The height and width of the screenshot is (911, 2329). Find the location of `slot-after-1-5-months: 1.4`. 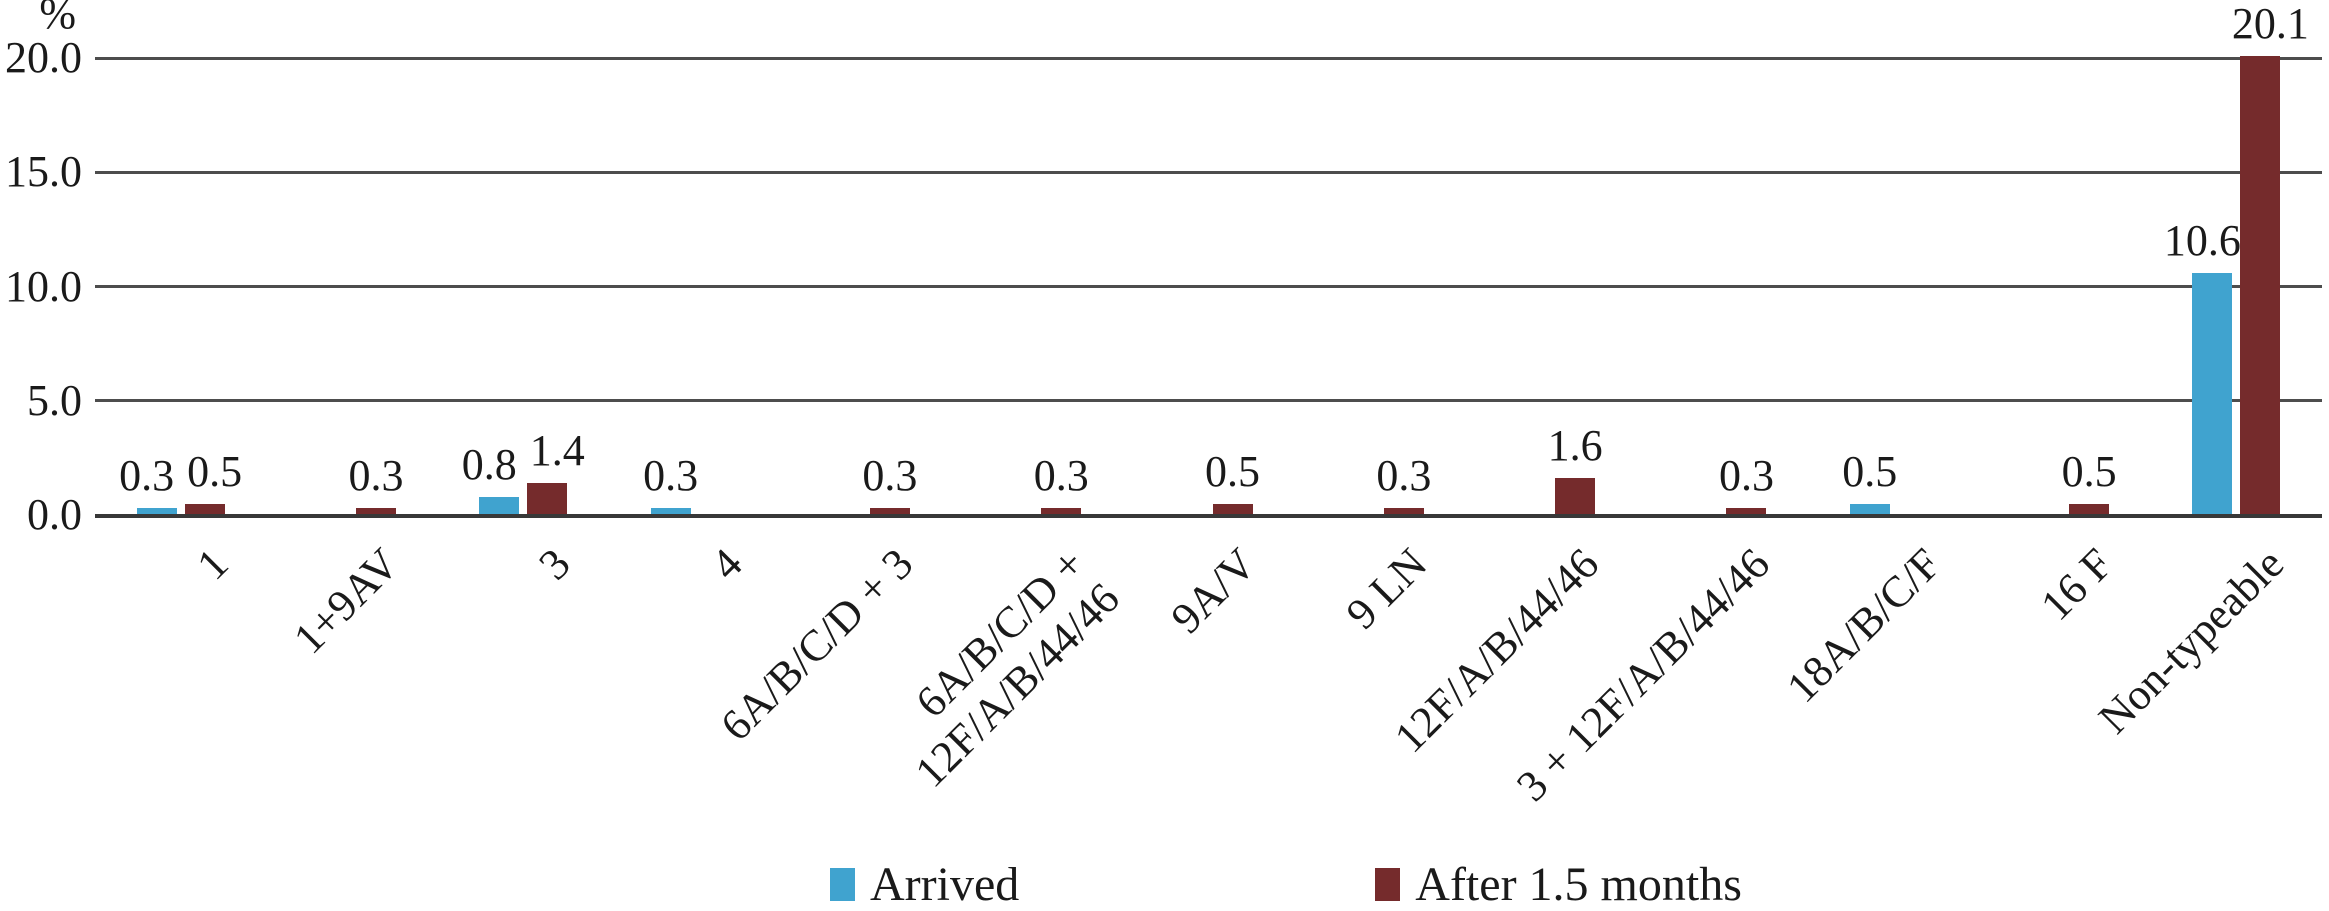

slot-after-1-5-months: 1.4 is located at coordinates (556, 286).